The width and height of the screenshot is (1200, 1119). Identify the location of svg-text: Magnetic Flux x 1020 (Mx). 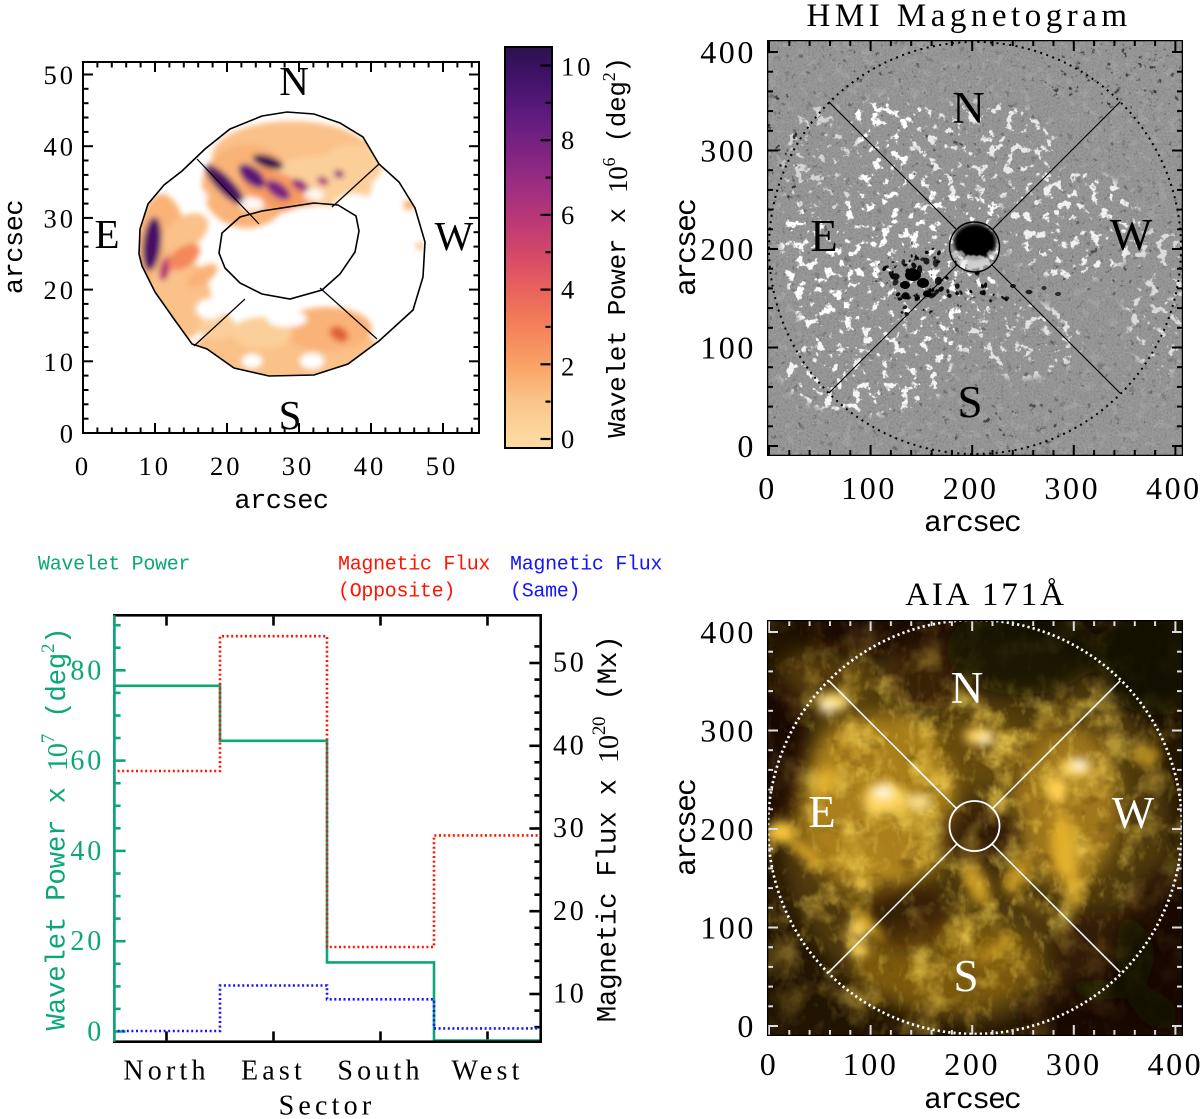
(607, 829).